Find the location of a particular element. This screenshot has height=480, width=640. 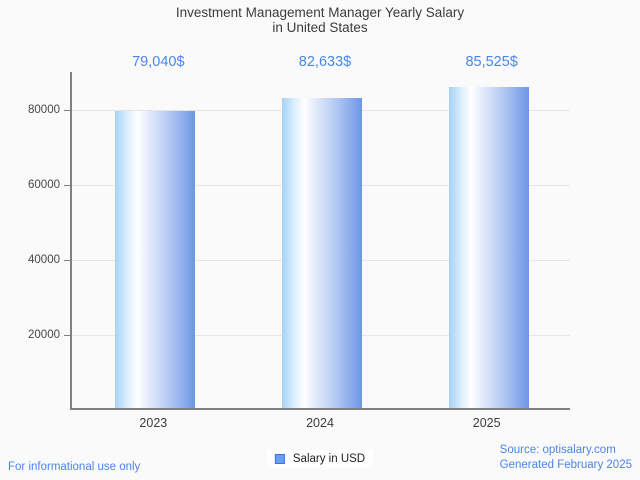

x-label-2023: 2023 is located at coordinates (153, 423).